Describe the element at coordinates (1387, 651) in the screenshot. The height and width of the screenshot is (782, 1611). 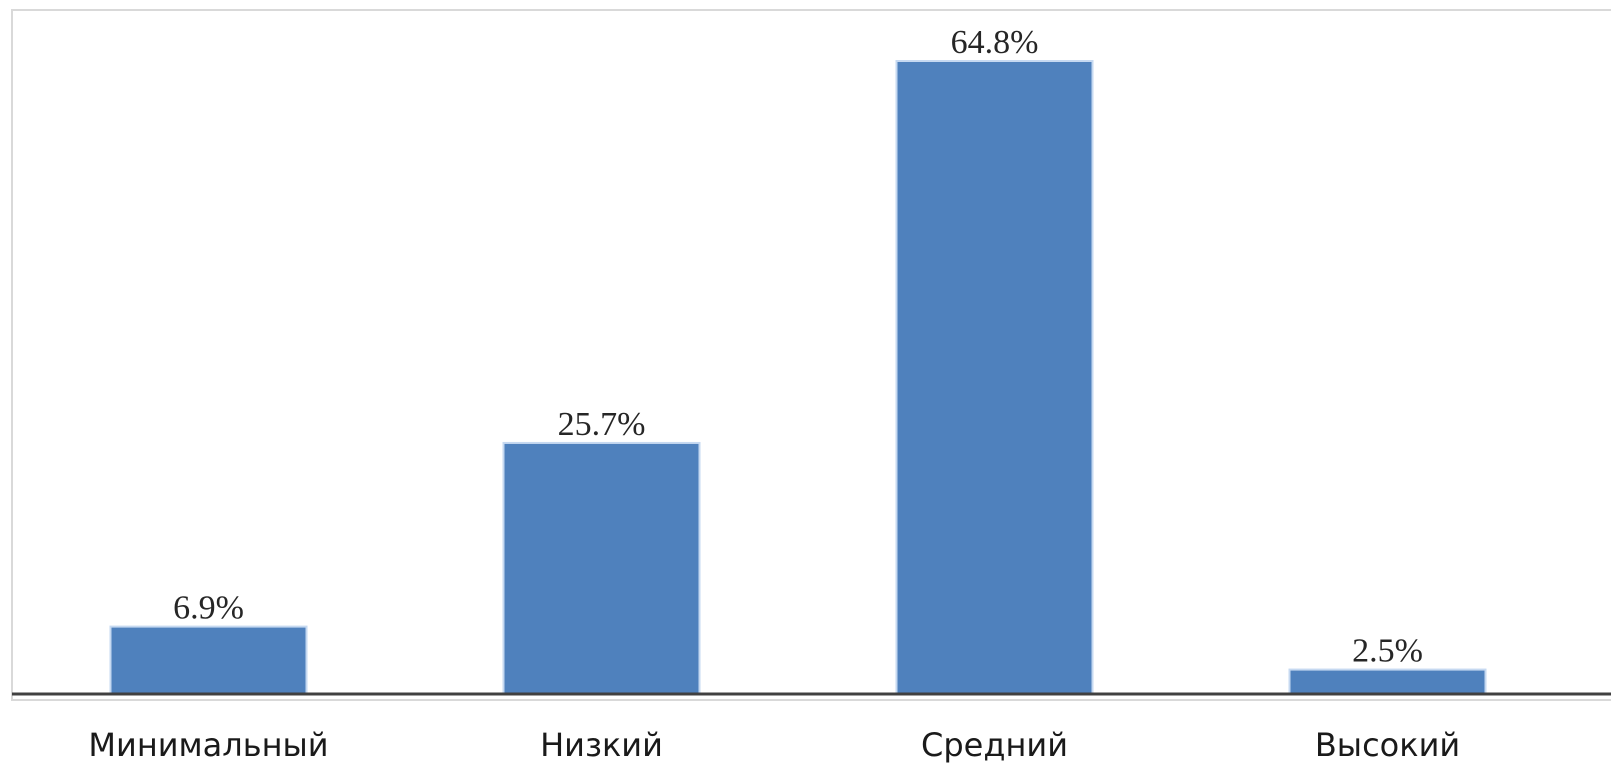
I see `data-label-3: 2.5%` at that location.